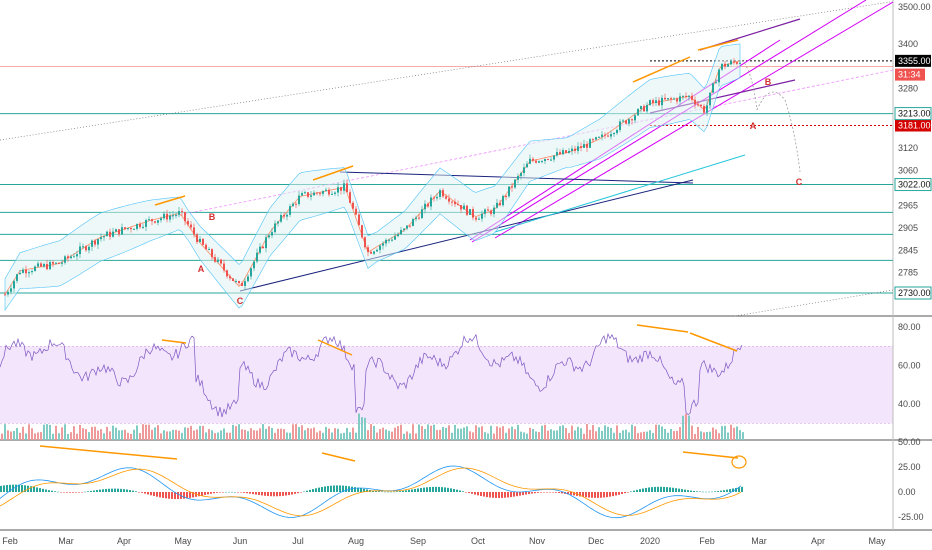  Describe the element at coordinates (335, 347) in the screenshot. I see `rsi-divergence-line` at that location.